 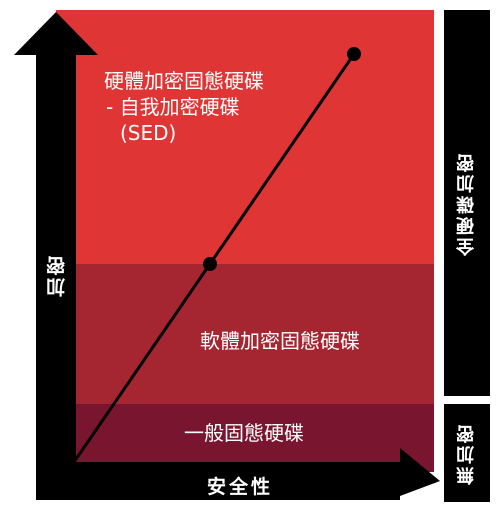 What do you see at coordinates (280, 341) in the screenshot?
I see `software-encryption-label: 軟體加密固態硬碟` at bounding box center [280, 341].